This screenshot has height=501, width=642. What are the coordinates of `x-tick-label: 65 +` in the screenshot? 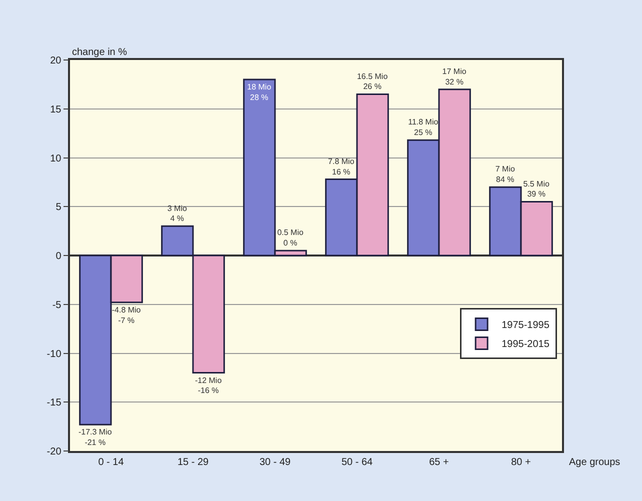 It's located at (439, 462).